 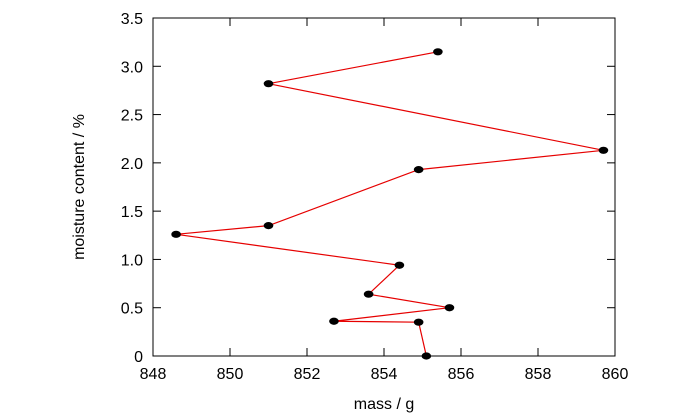 What do you see at coordinates (153, 374) in the screenshot?
I see `x-tick-label: 848` at bounding box center [153, 374].